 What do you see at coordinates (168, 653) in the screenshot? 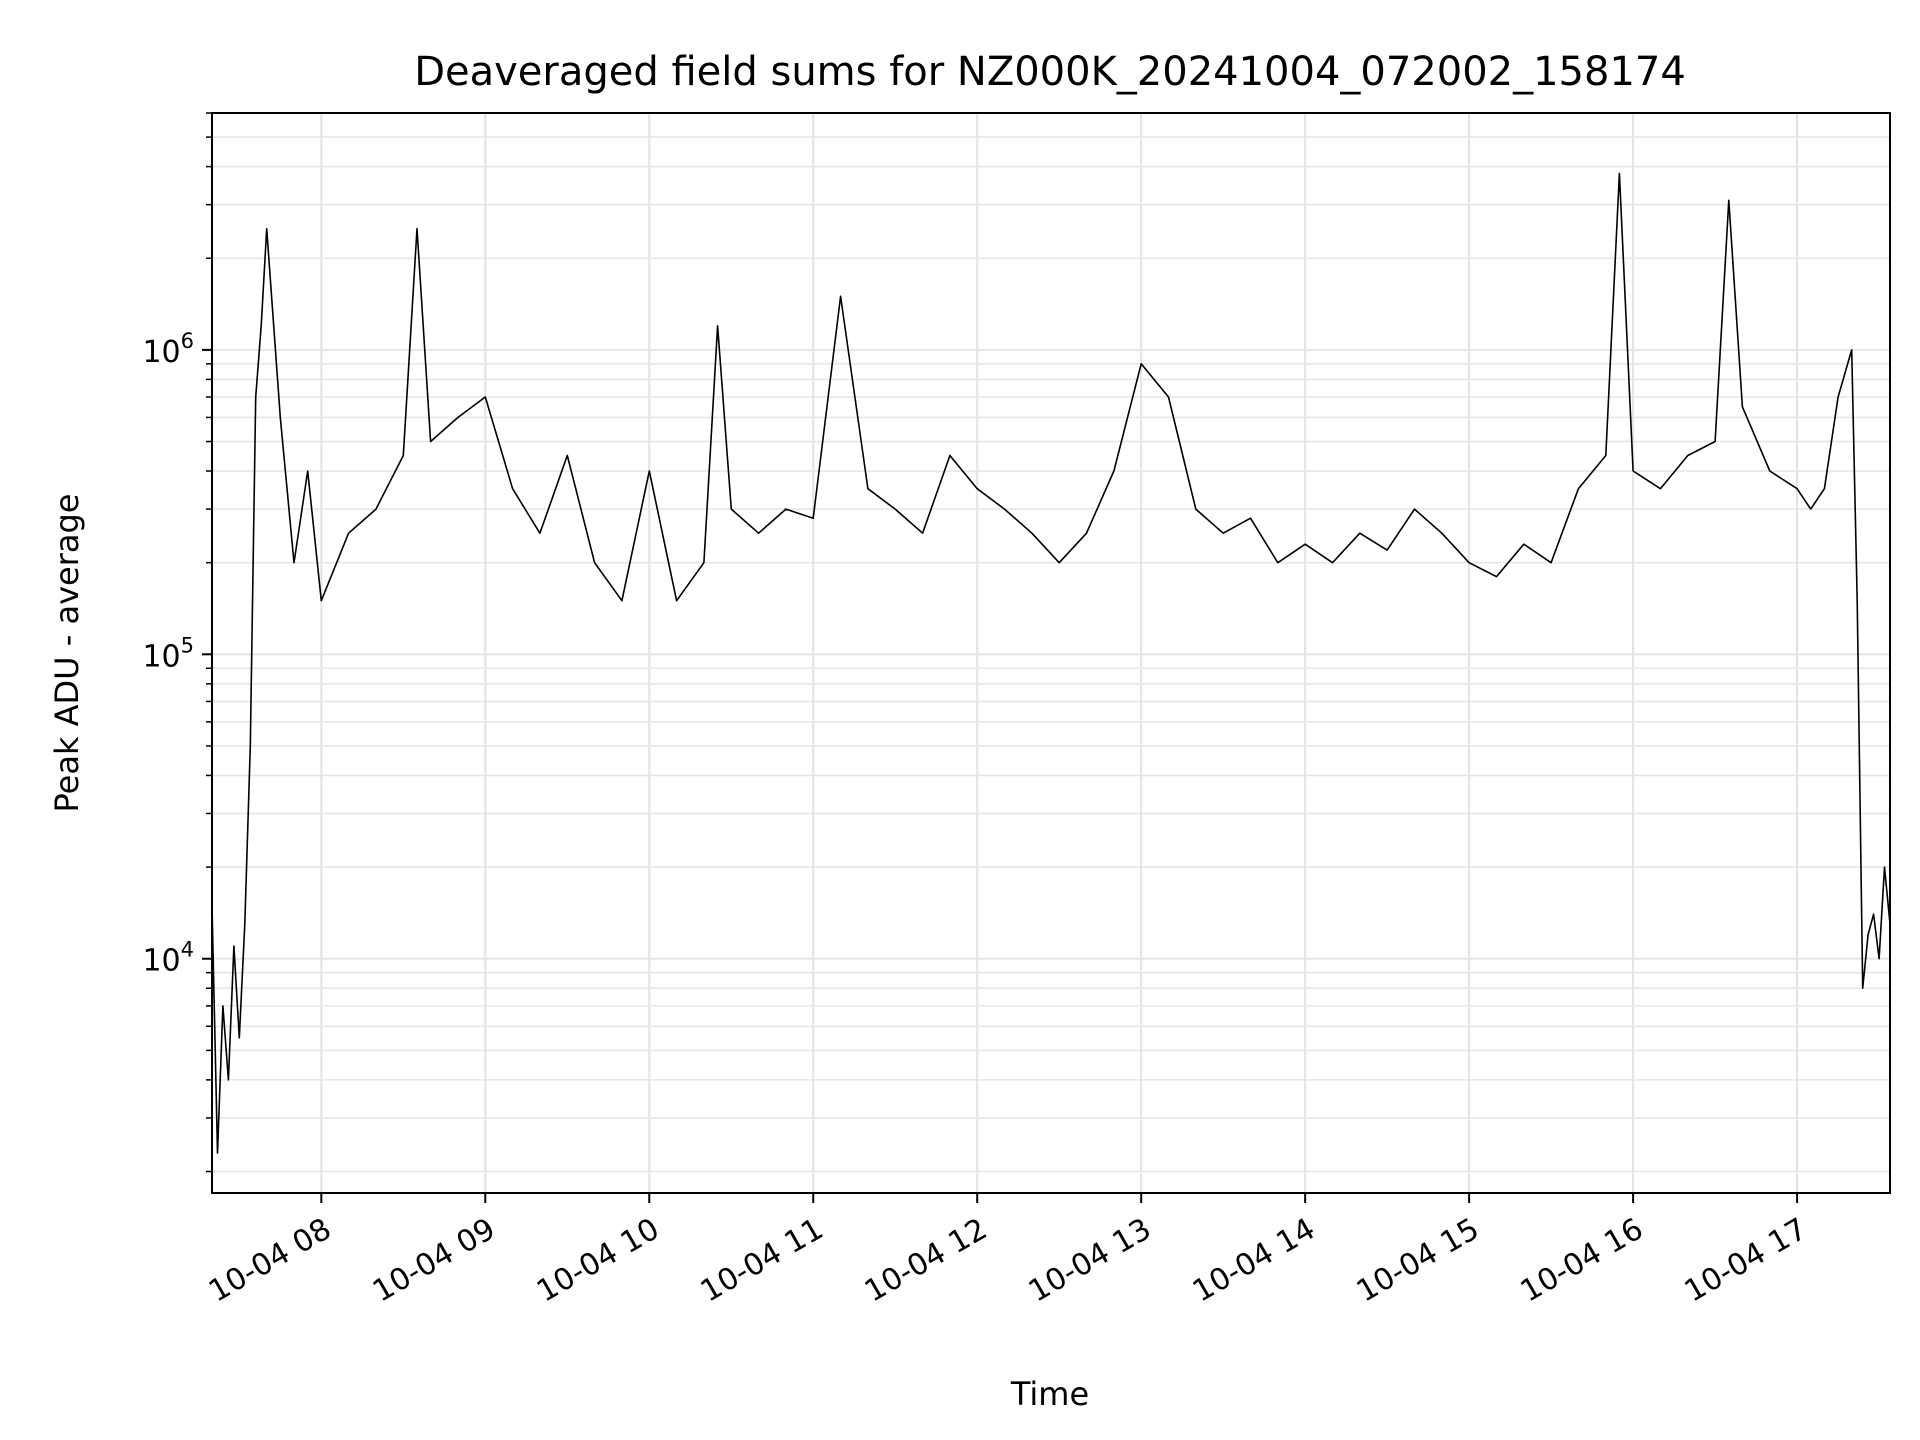
I see `y-tick-label: 10⁵` at bounding box center [168, 653].